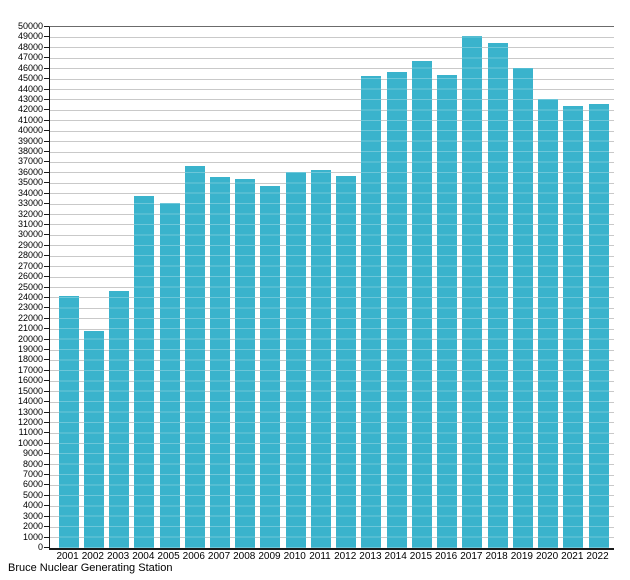 This screenshot has height=580, width=630. What do you see at coordinates (40, 547) in the screenshot?
I see `y-tick-label: 0` at bounding box center [40, 547].